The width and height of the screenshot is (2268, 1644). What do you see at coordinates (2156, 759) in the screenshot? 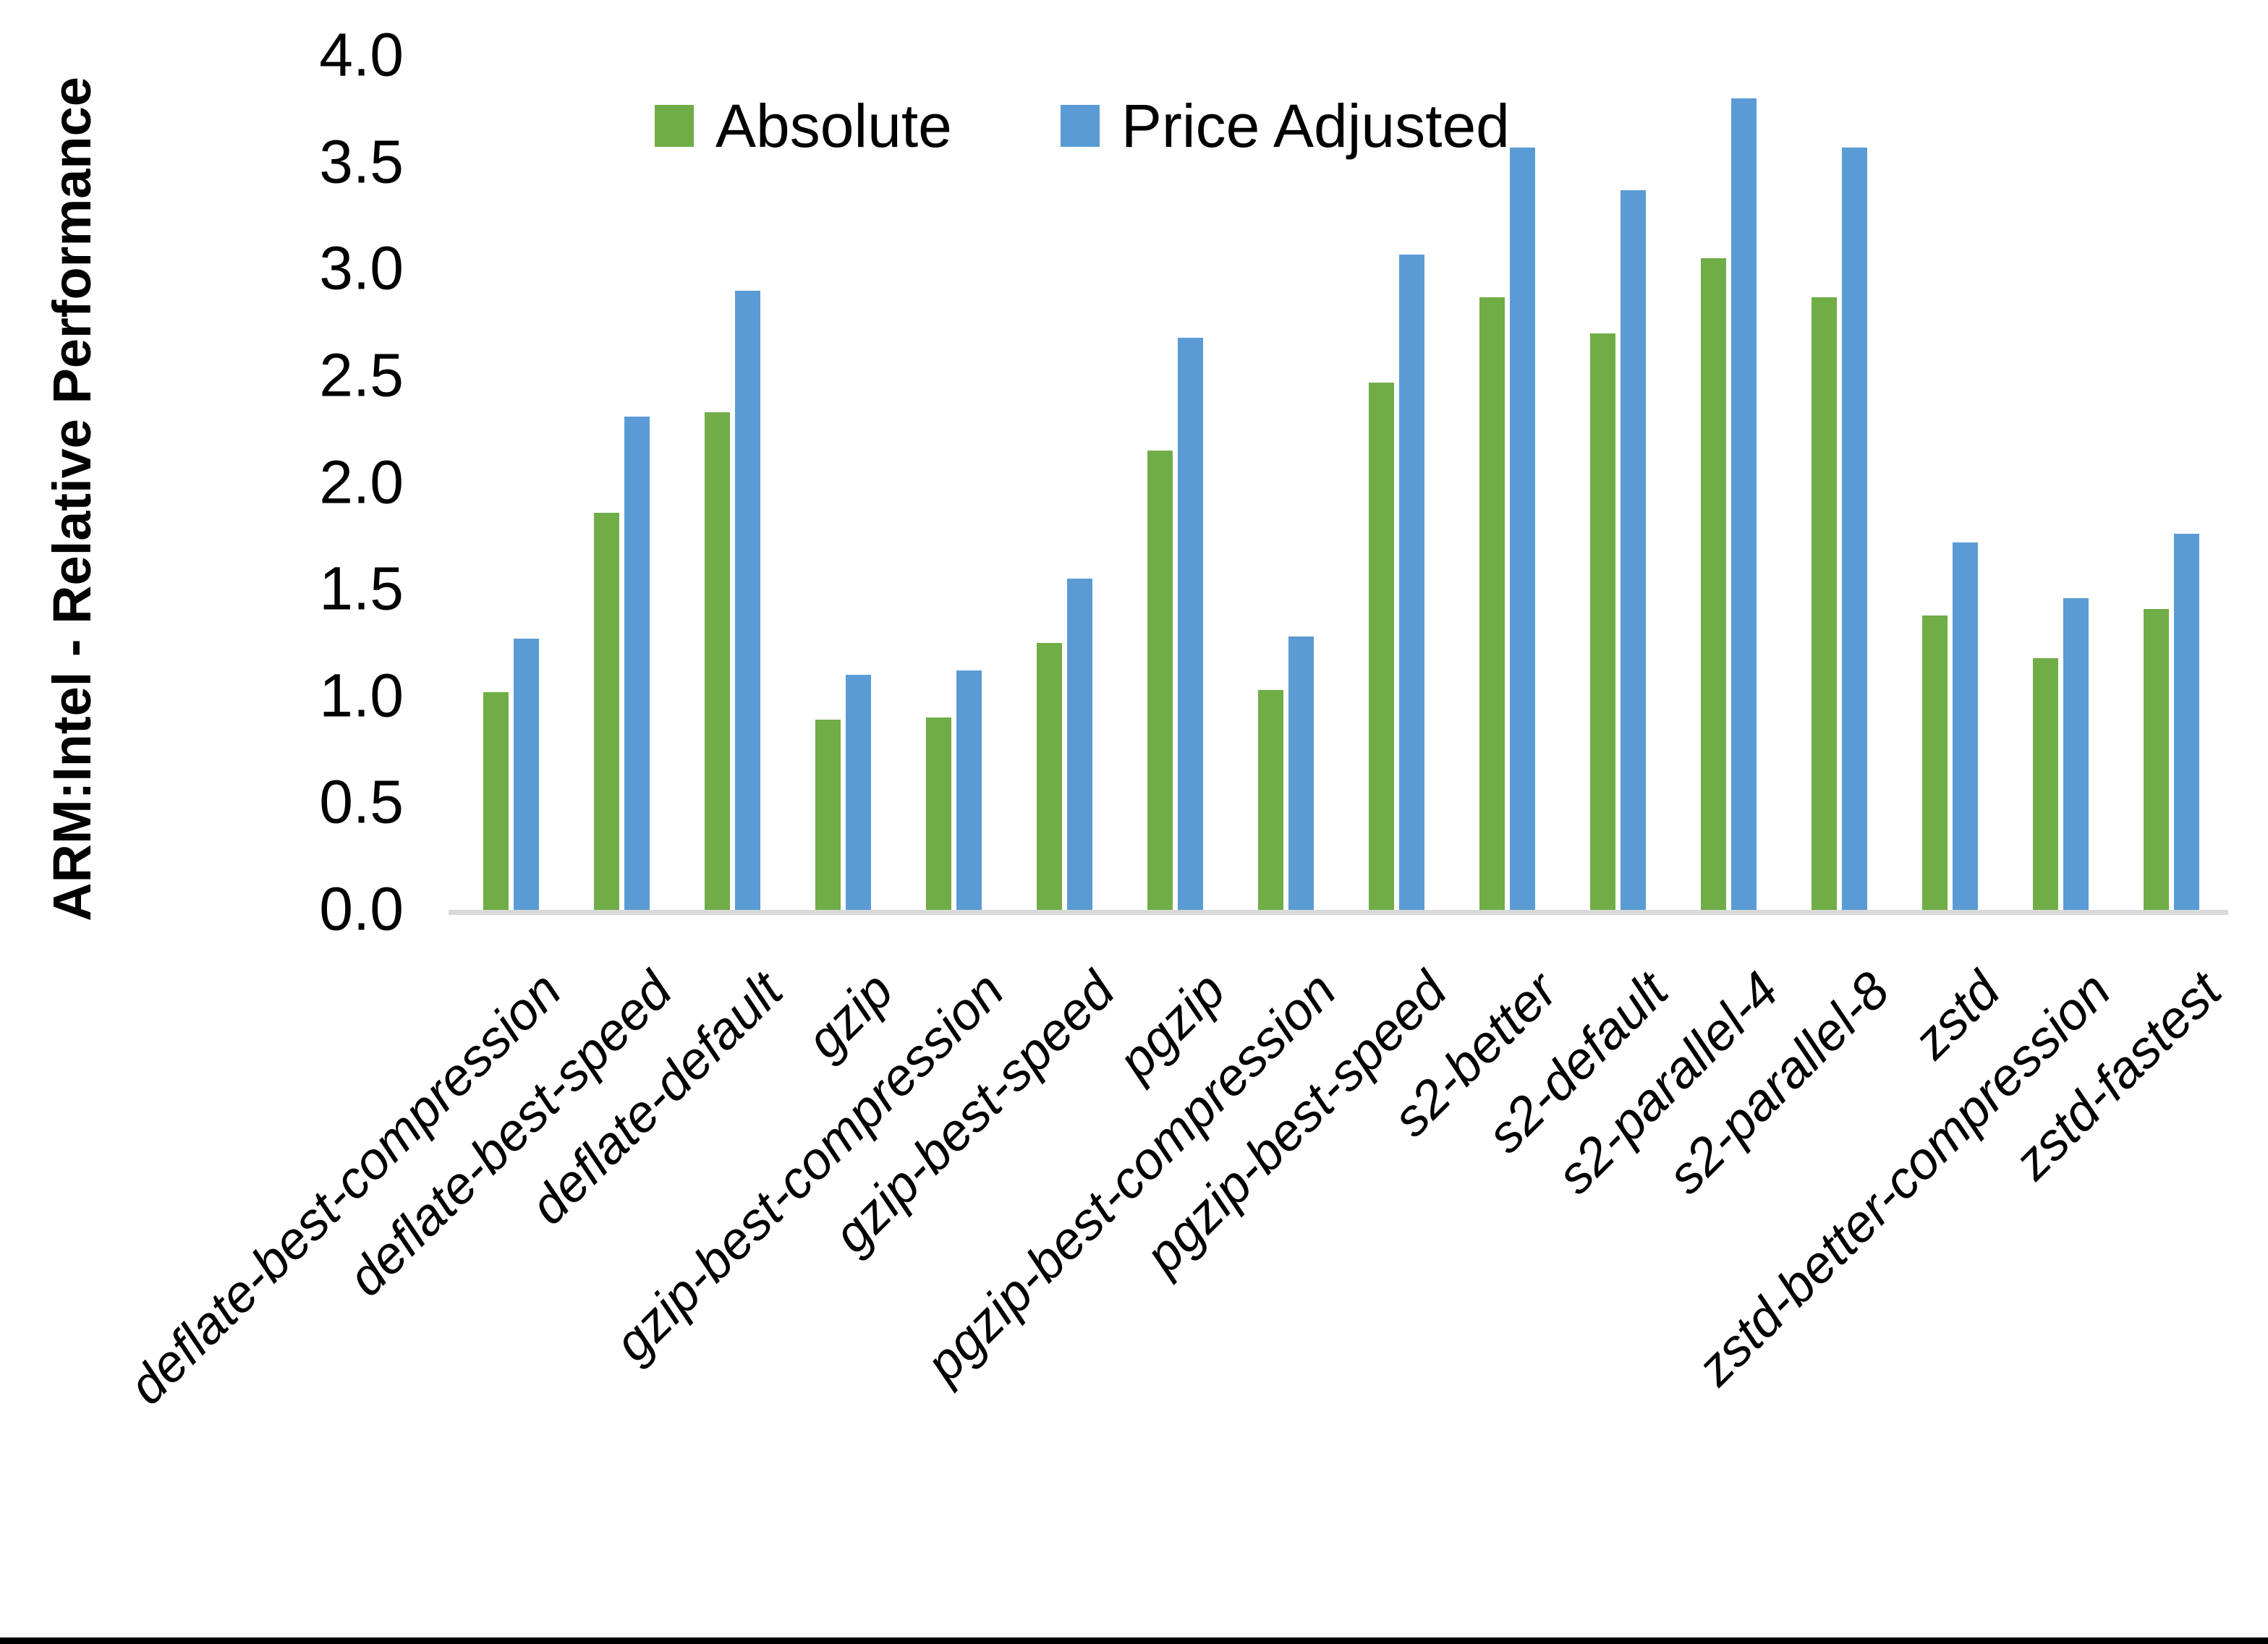
I see `bar-absolute-zstd-fastest` at bounding box center [2156, 759].